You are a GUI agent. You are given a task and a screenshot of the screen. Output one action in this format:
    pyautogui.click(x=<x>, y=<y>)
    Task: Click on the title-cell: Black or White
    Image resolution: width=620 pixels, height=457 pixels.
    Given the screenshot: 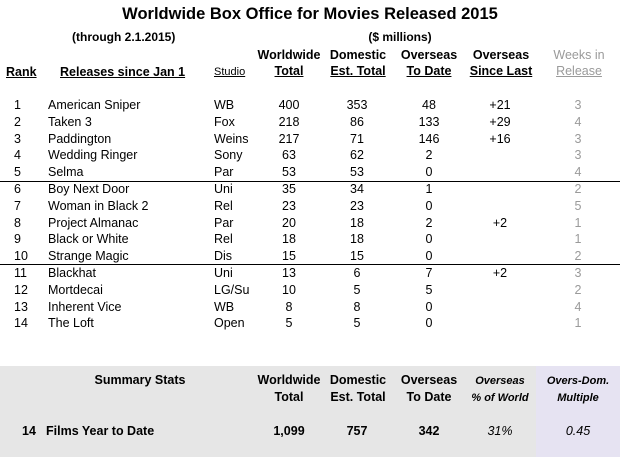 What is the action you would take?
    pyautogui.click(x=88, y=239)
    